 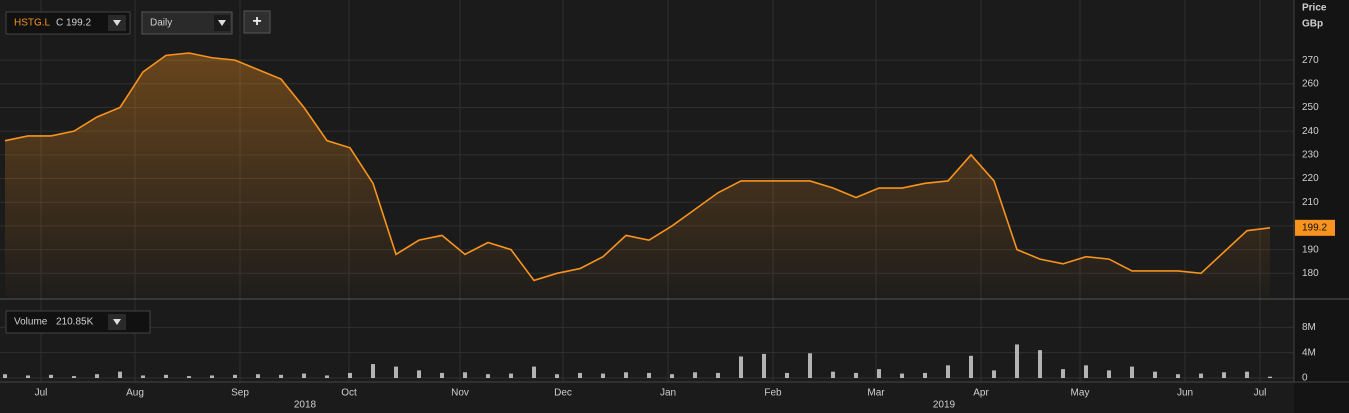 What do you see at coordinates (668, 393) in the screenshot?
I see `x-tick-label: Jan` at bounding box center [668, 393].